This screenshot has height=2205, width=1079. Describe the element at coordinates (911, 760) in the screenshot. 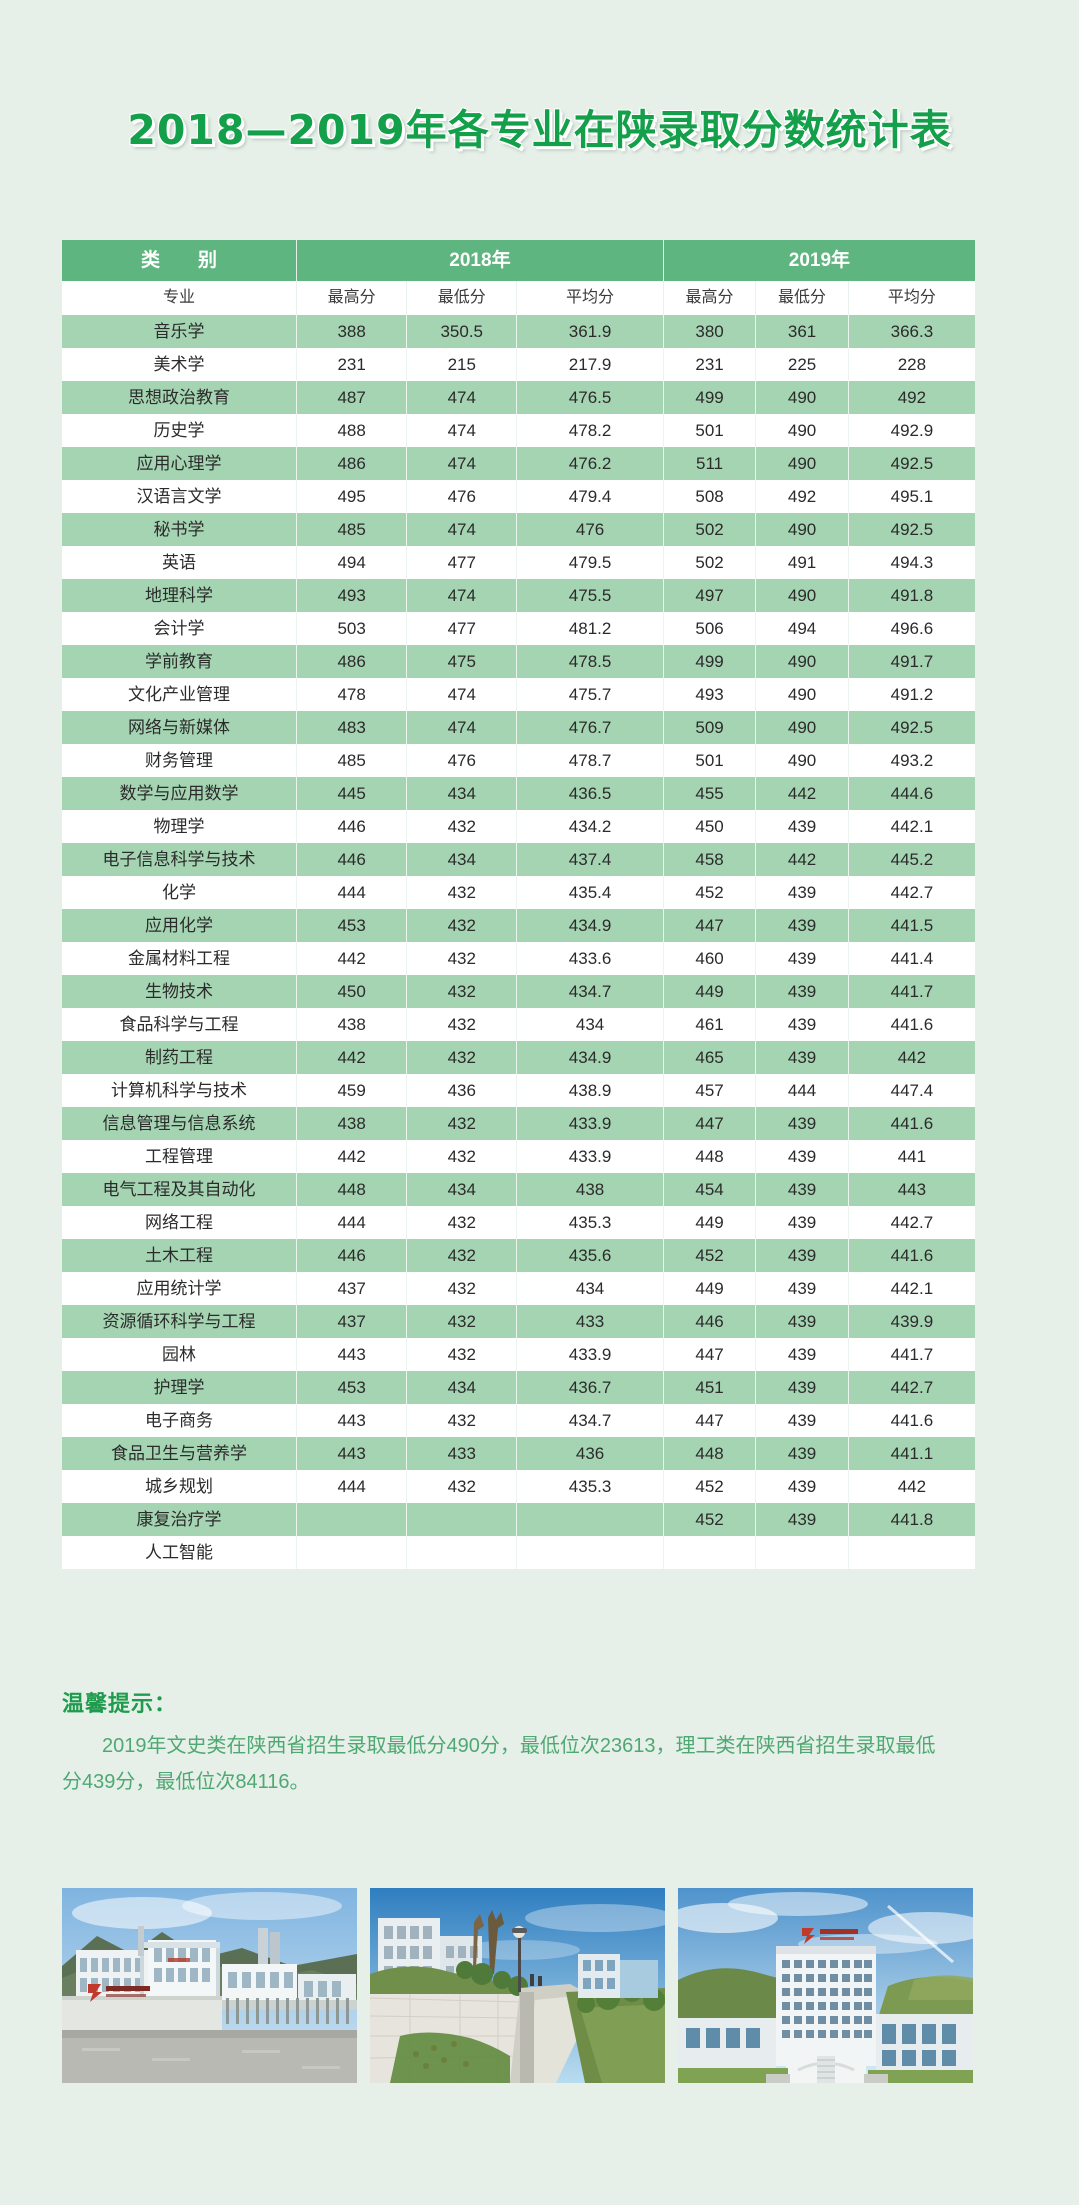

I see `cell-y2019-avg: 493.2` at that location.